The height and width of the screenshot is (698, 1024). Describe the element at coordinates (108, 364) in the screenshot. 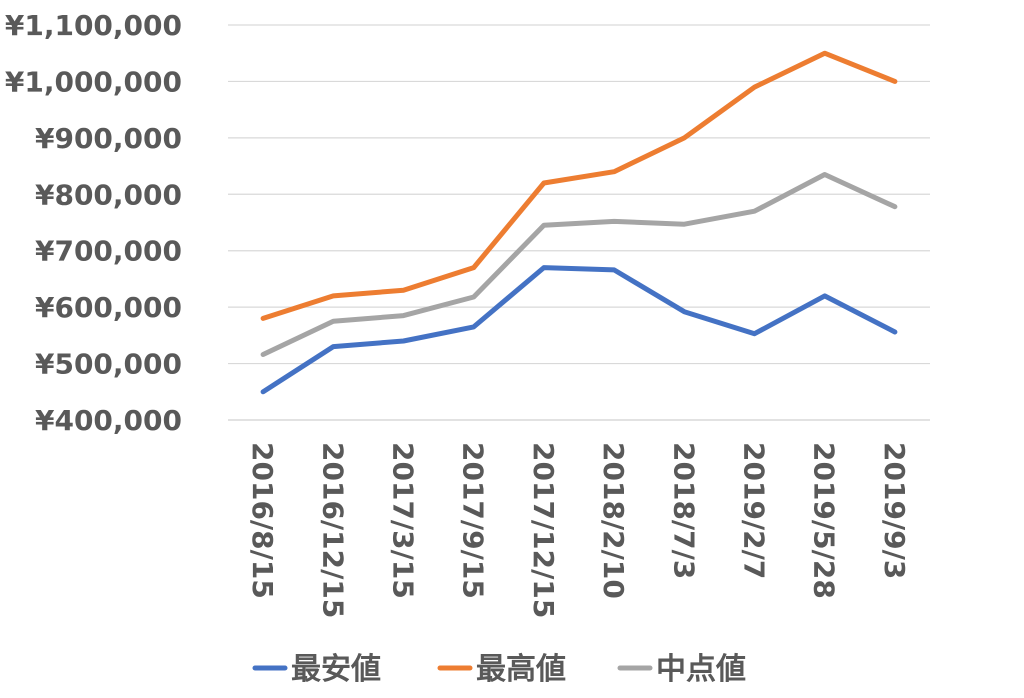

I see `y-tick-label: ¥500,000` at that location.